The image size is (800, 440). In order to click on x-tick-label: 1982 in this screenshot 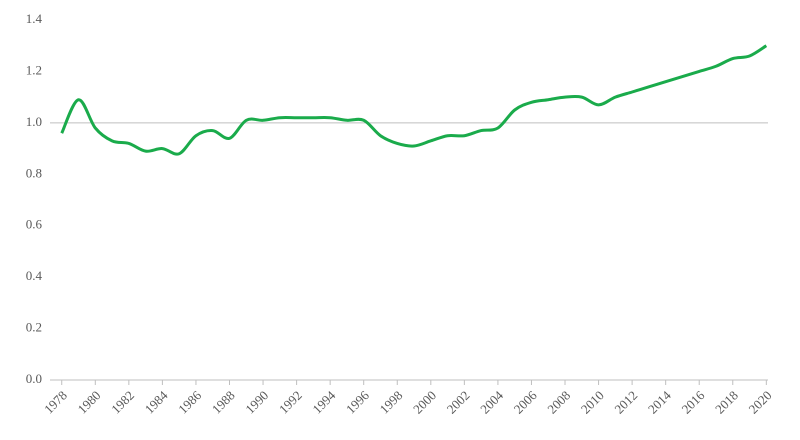, I will do `click(122, 402)`.